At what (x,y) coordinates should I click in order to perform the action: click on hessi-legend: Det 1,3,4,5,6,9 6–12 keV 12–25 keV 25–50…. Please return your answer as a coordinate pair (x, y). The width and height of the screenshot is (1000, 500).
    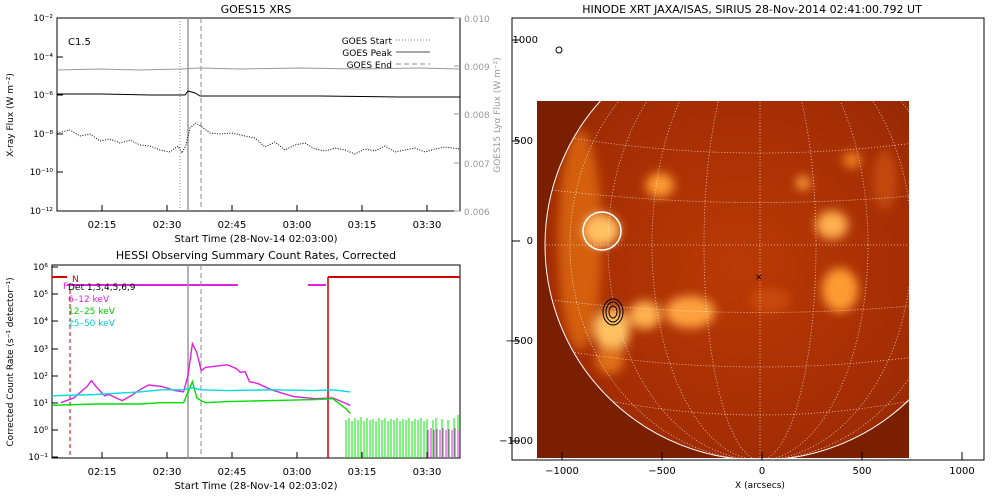
    Looking at the image, I should click on (102, 306).